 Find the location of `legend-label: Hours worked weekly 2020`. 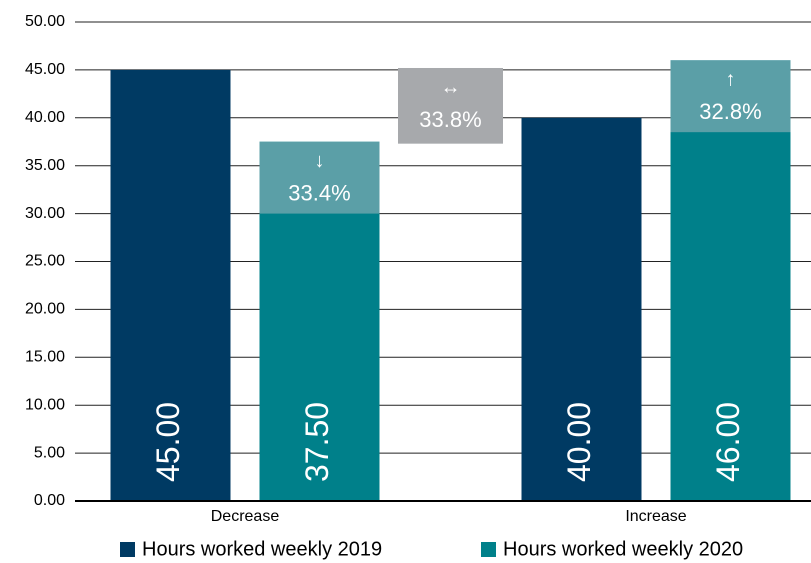

legend-label: Hours worked weekly 2020 is located at coordinates (623, 549).